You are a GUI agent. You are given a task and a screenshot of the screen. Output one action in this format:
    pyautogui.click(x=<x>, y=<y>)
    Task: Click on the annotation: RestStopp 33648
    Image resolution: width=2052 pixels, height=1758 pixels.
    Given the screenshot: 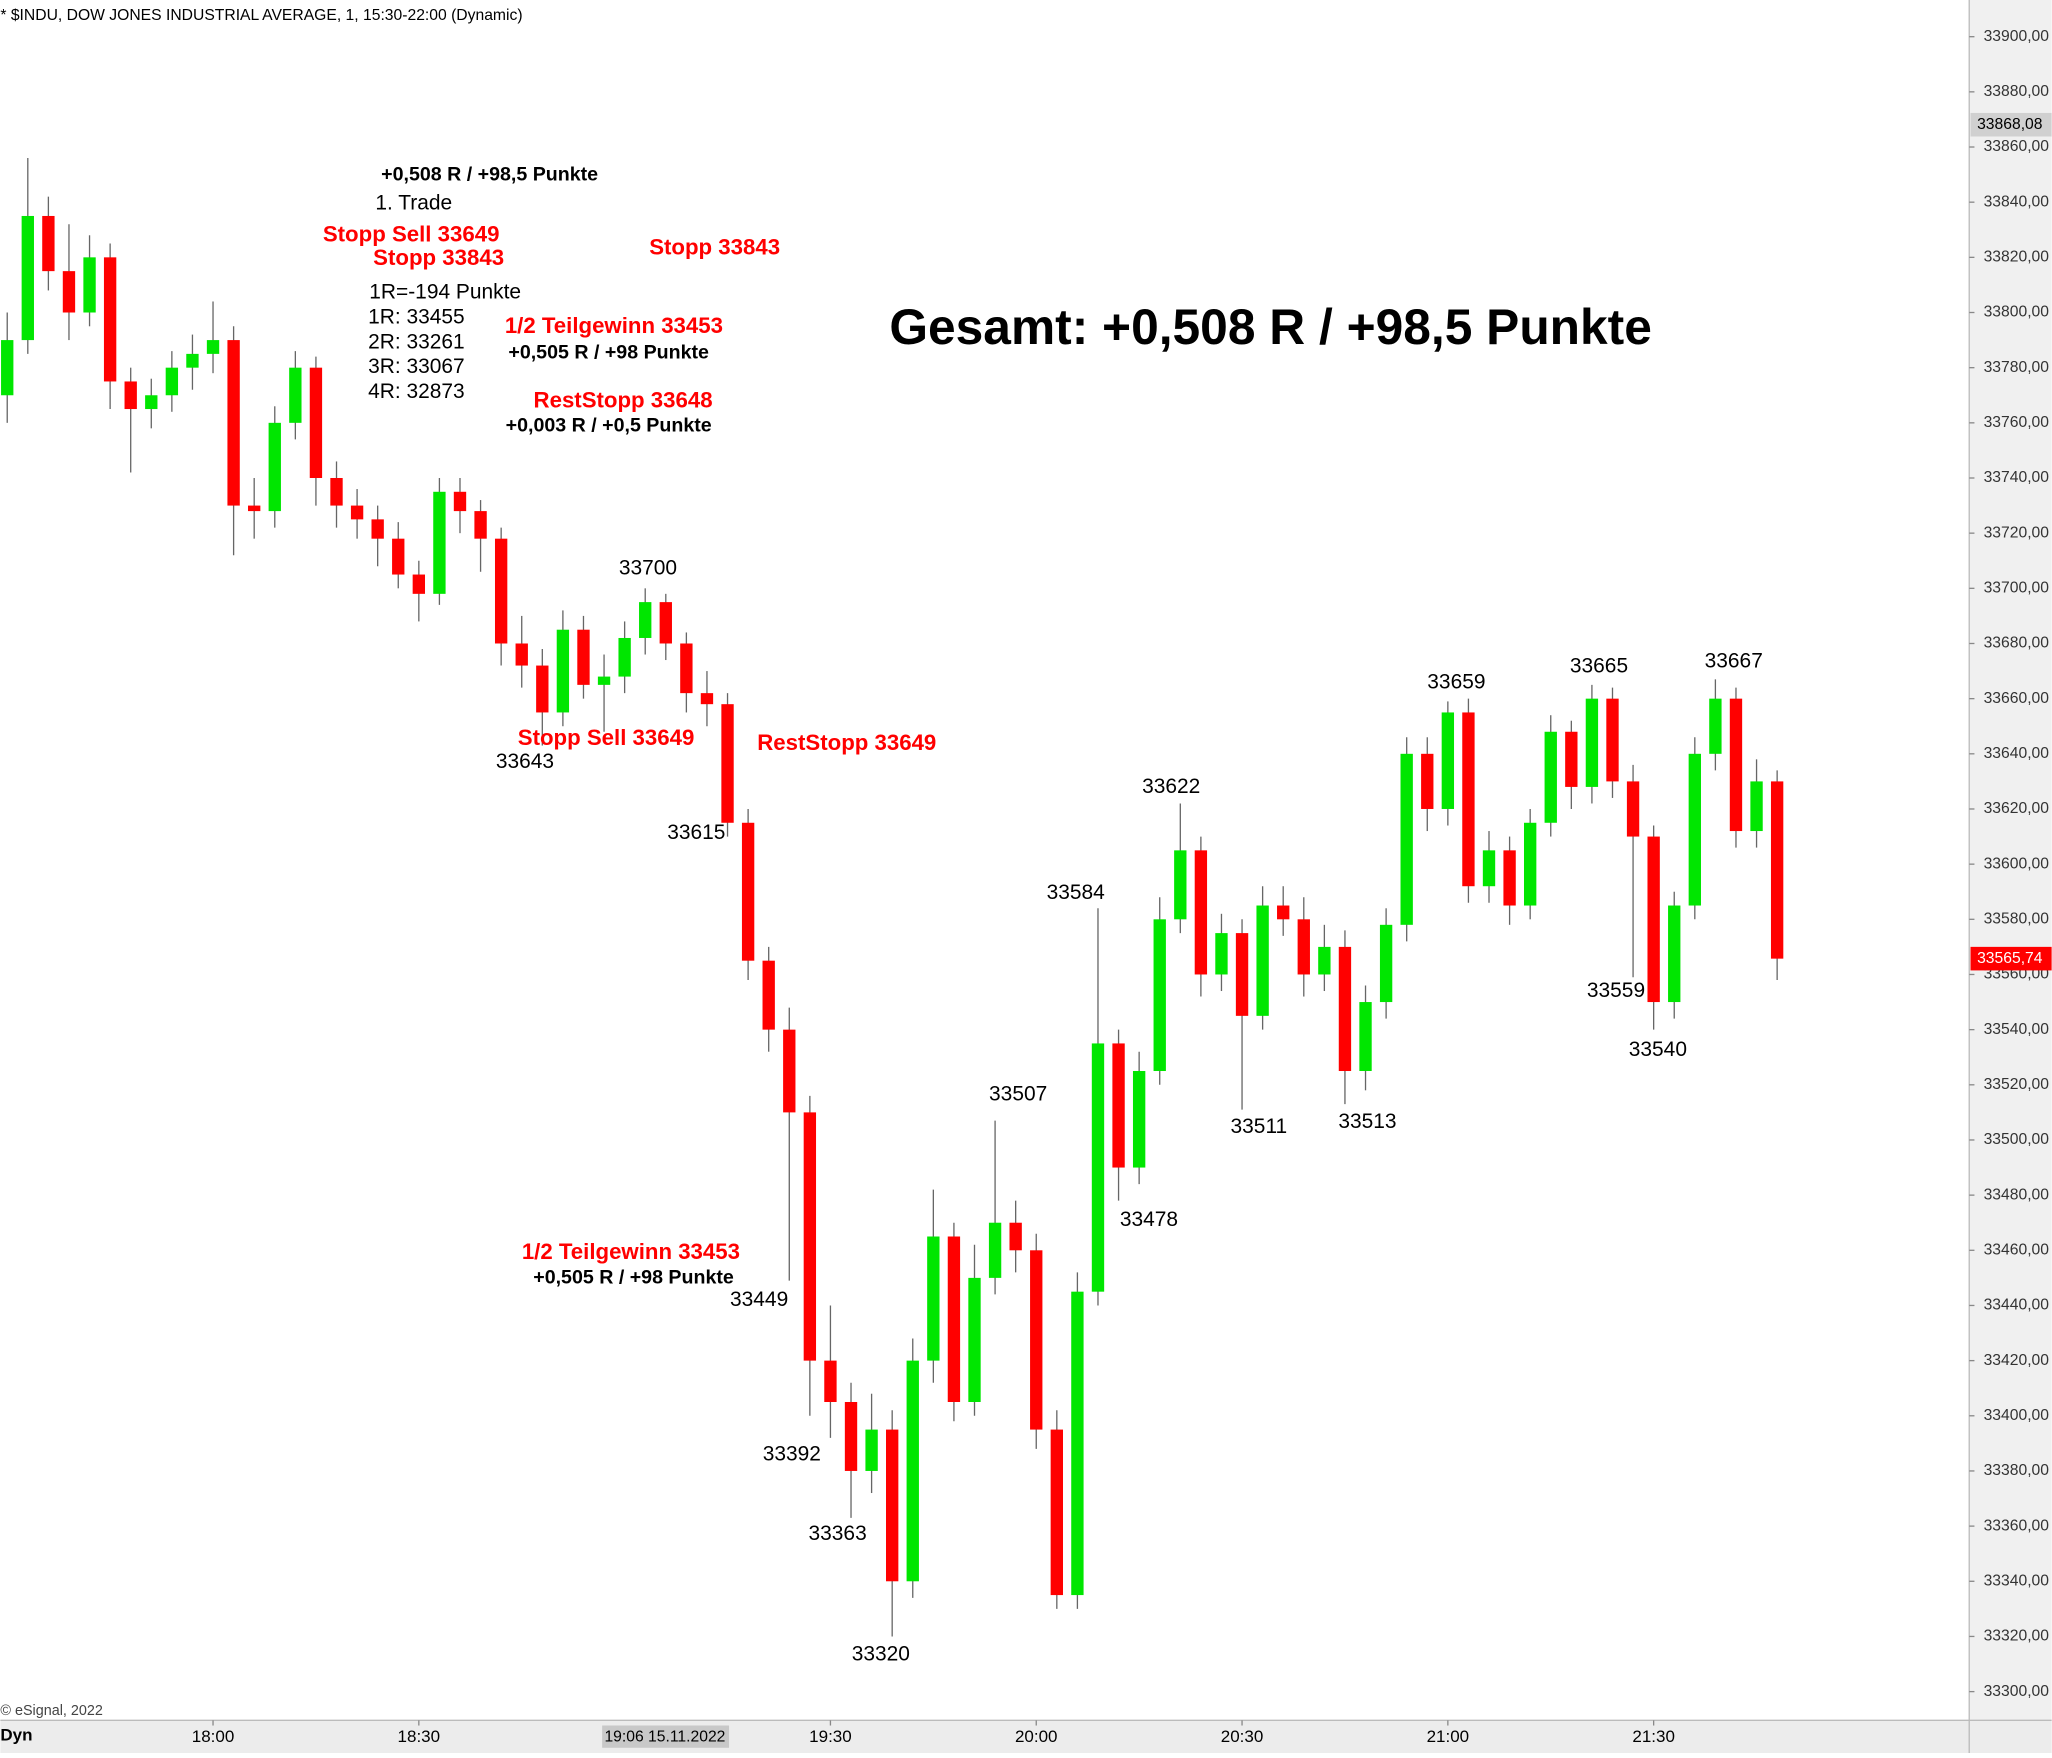 What is the action you would take?
    pyautogui.click(x=623, y=399)
    